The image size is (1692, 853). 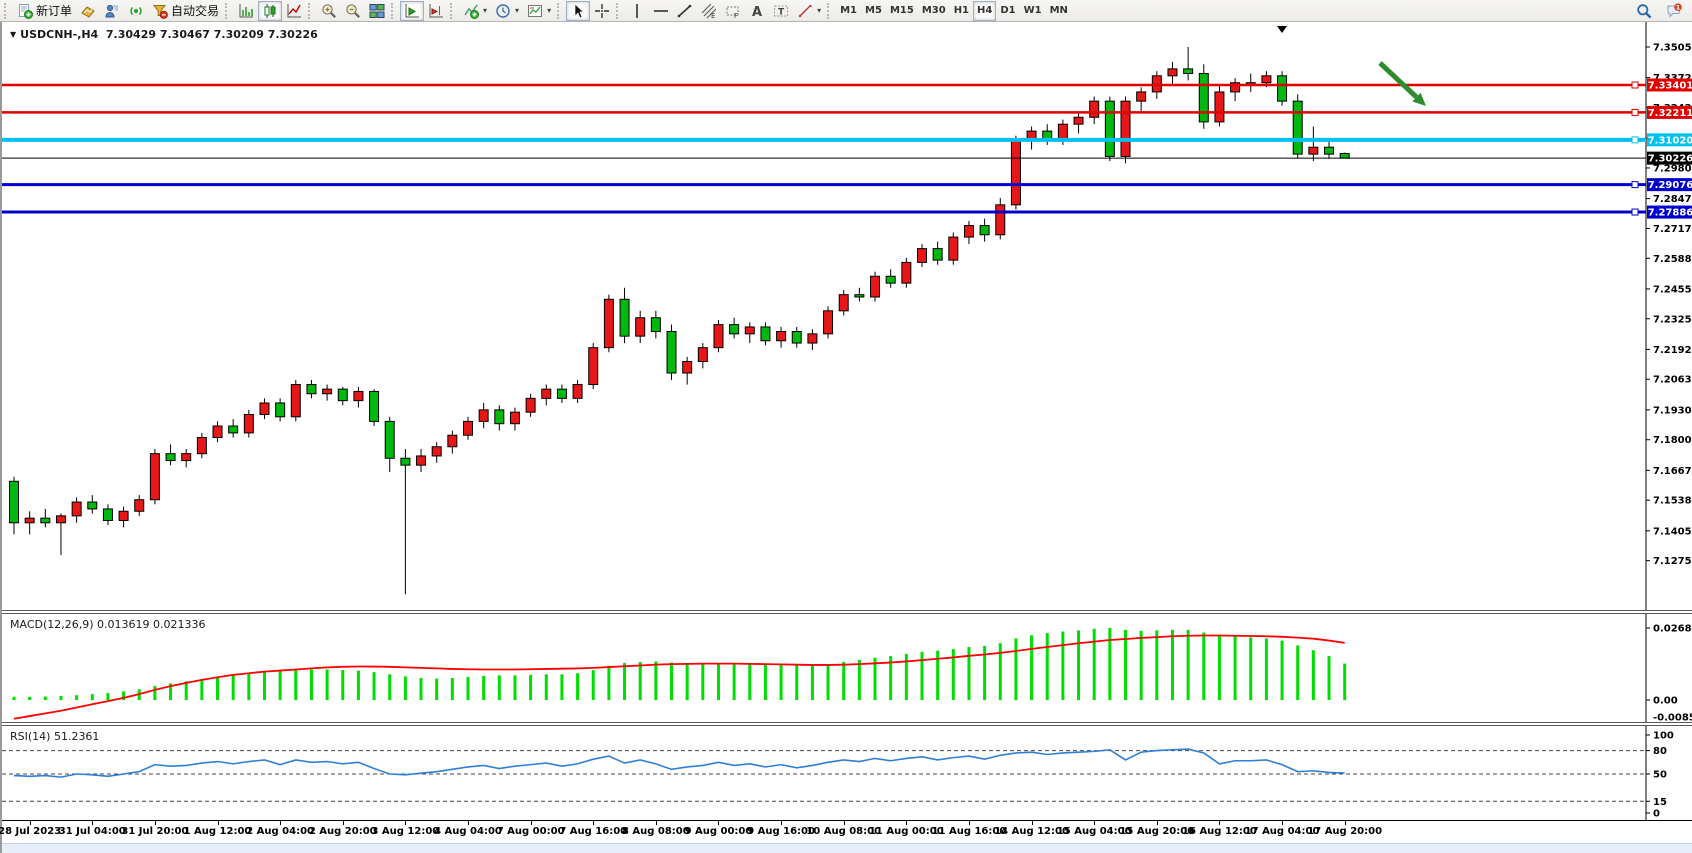 I want to click on time-label: 4 Aug 04:00, so click(x=468, y=831).